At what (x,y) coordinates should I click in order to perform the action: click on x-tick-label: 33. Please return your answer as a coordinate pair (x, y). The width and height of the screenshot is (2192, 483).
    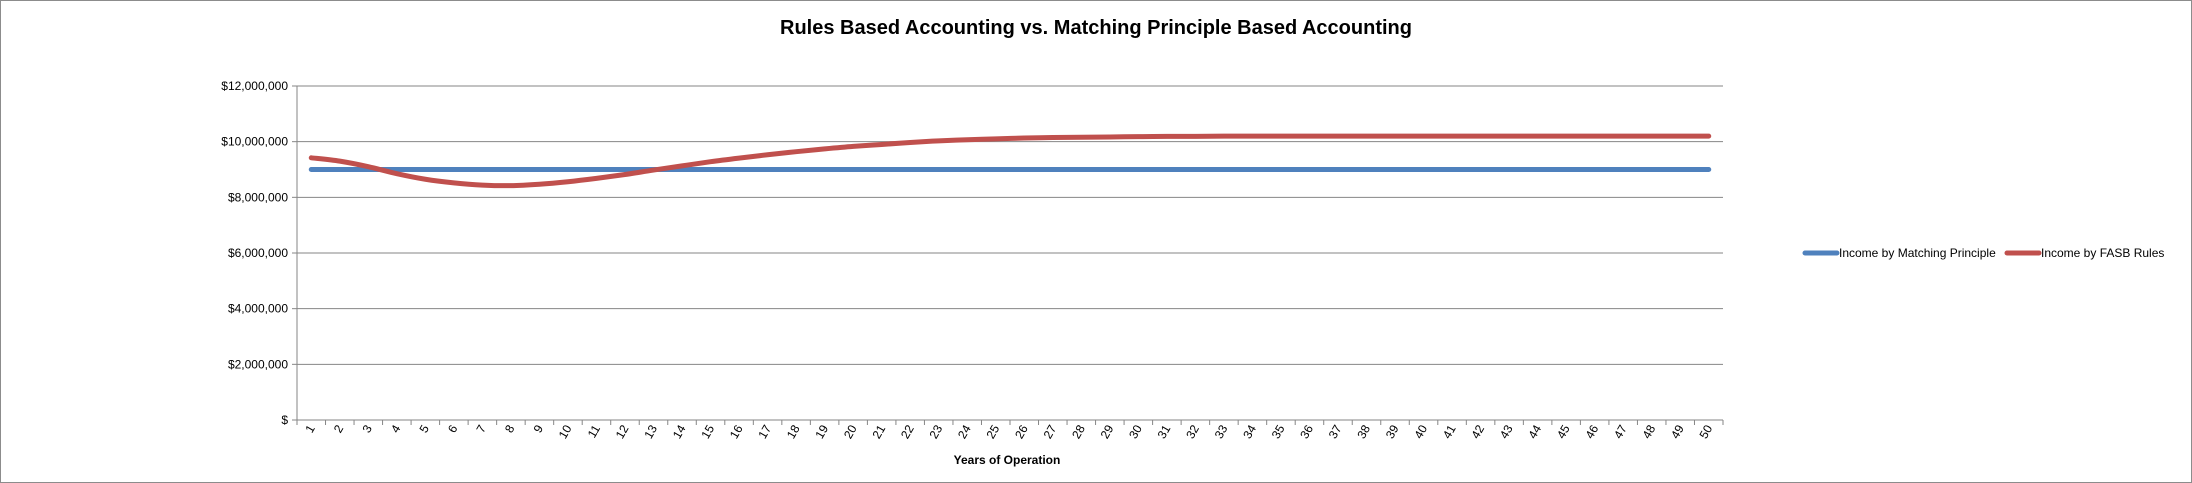
    Looking at the image, I should click on (1221, 431).